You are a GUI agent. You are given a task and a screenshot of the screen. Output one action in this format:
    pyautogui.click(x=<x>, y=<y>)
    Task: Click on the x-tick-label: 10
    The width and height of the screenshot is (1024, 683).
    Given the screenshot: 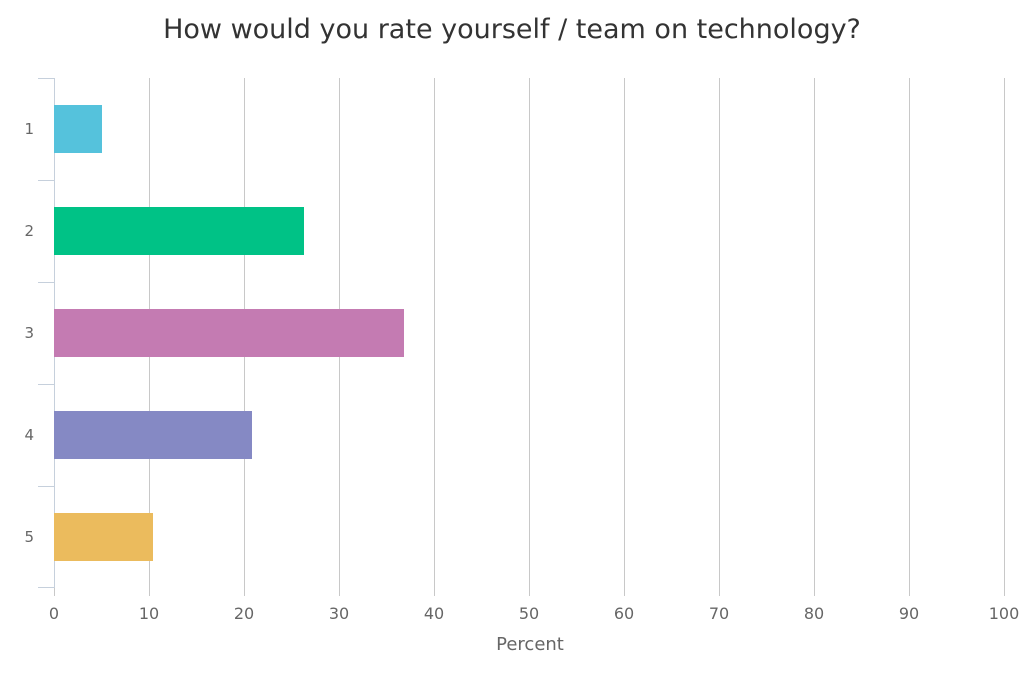 What is the action you would take?
    pyautogui.click(x=149, y=613)
    